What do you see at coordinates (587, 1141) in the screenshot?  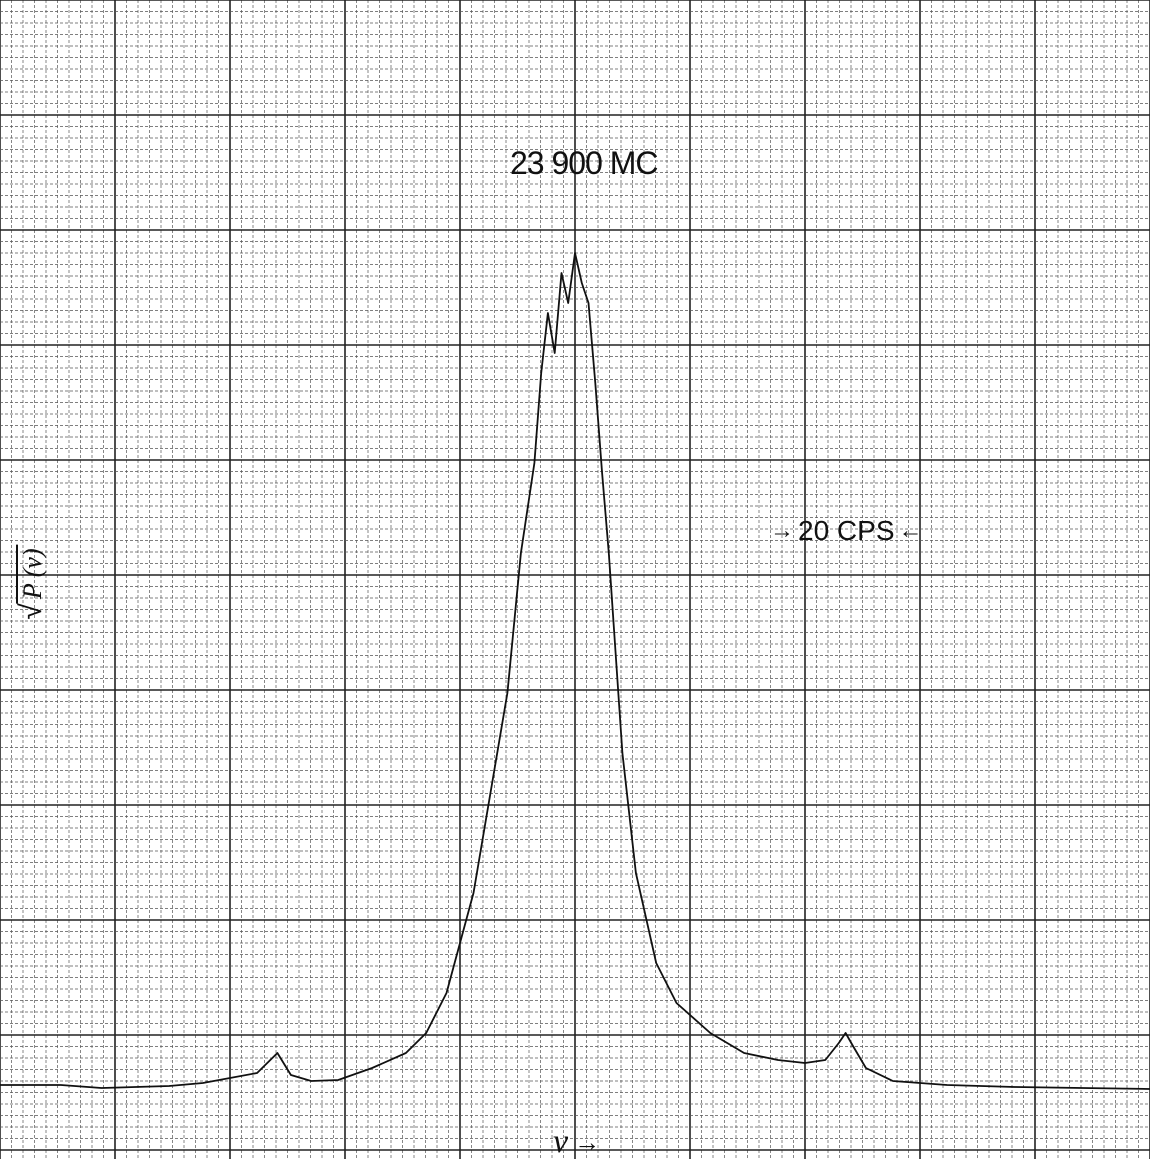 I see `x-axis-arrow-icon: →` at bounding box center [587, 1141].